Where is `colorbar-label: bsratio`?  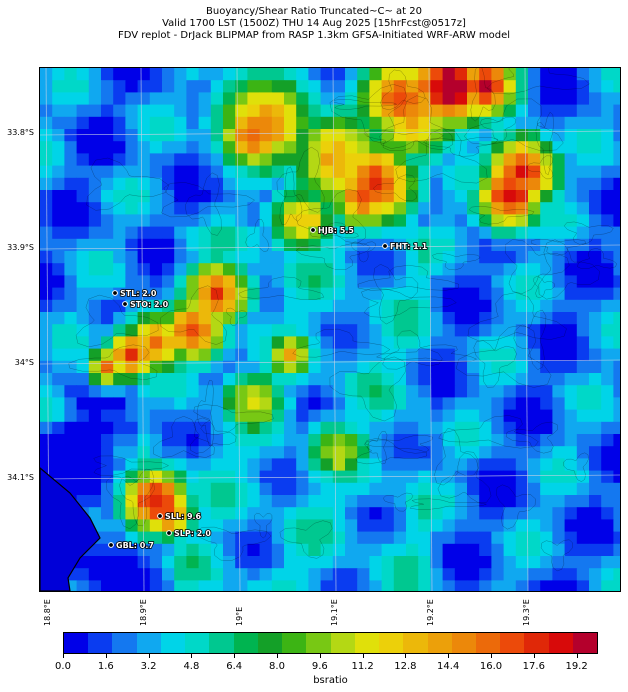
colorbar-label: bsratio is located at coordinates (314, 680).